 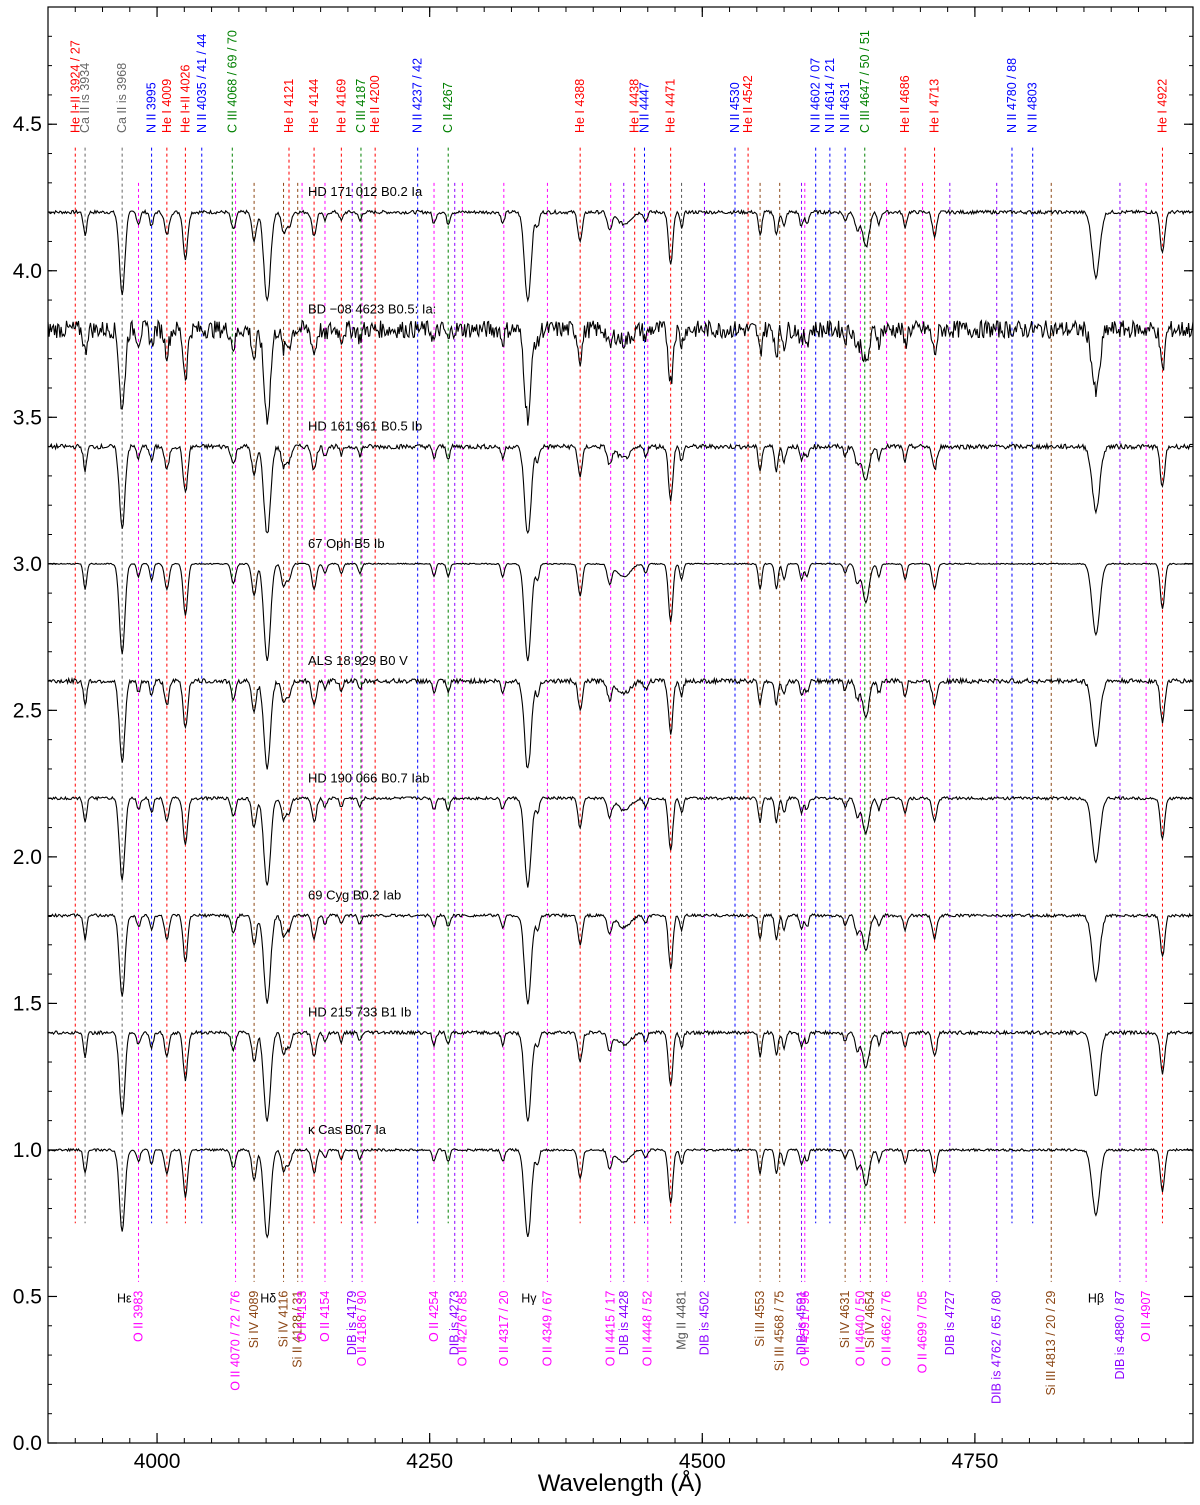 I want to click on bottom-label-21: Mg II 4481, so click(x=682, y=1320).